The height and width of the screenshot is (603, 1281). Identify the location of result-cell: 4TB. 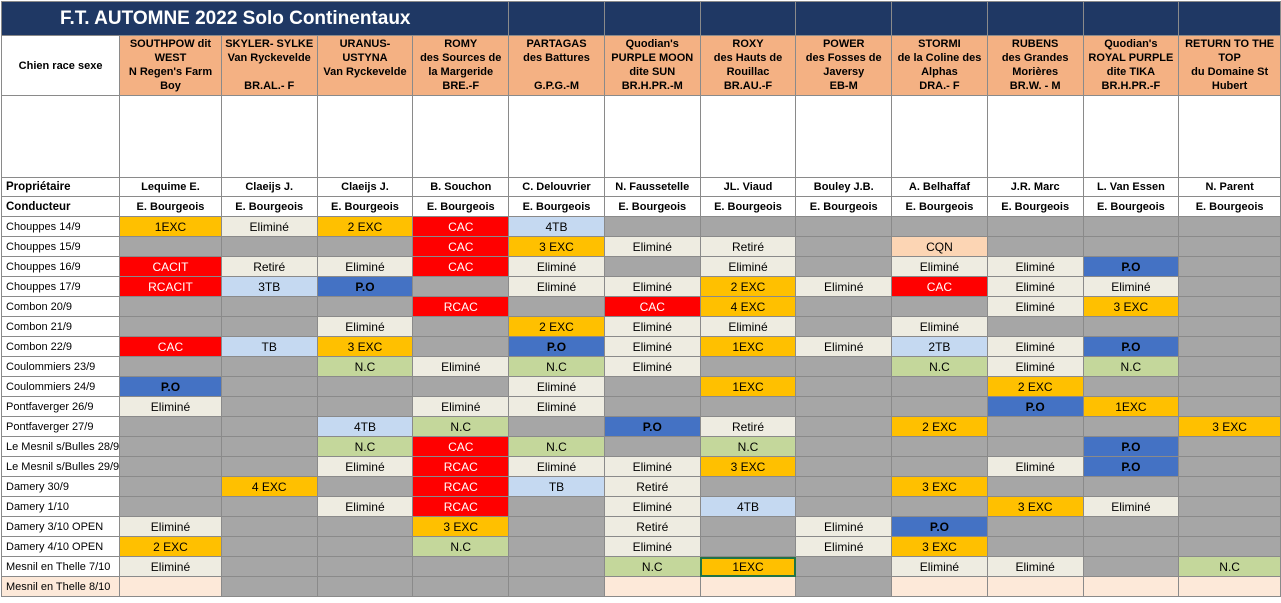
(748, 506).